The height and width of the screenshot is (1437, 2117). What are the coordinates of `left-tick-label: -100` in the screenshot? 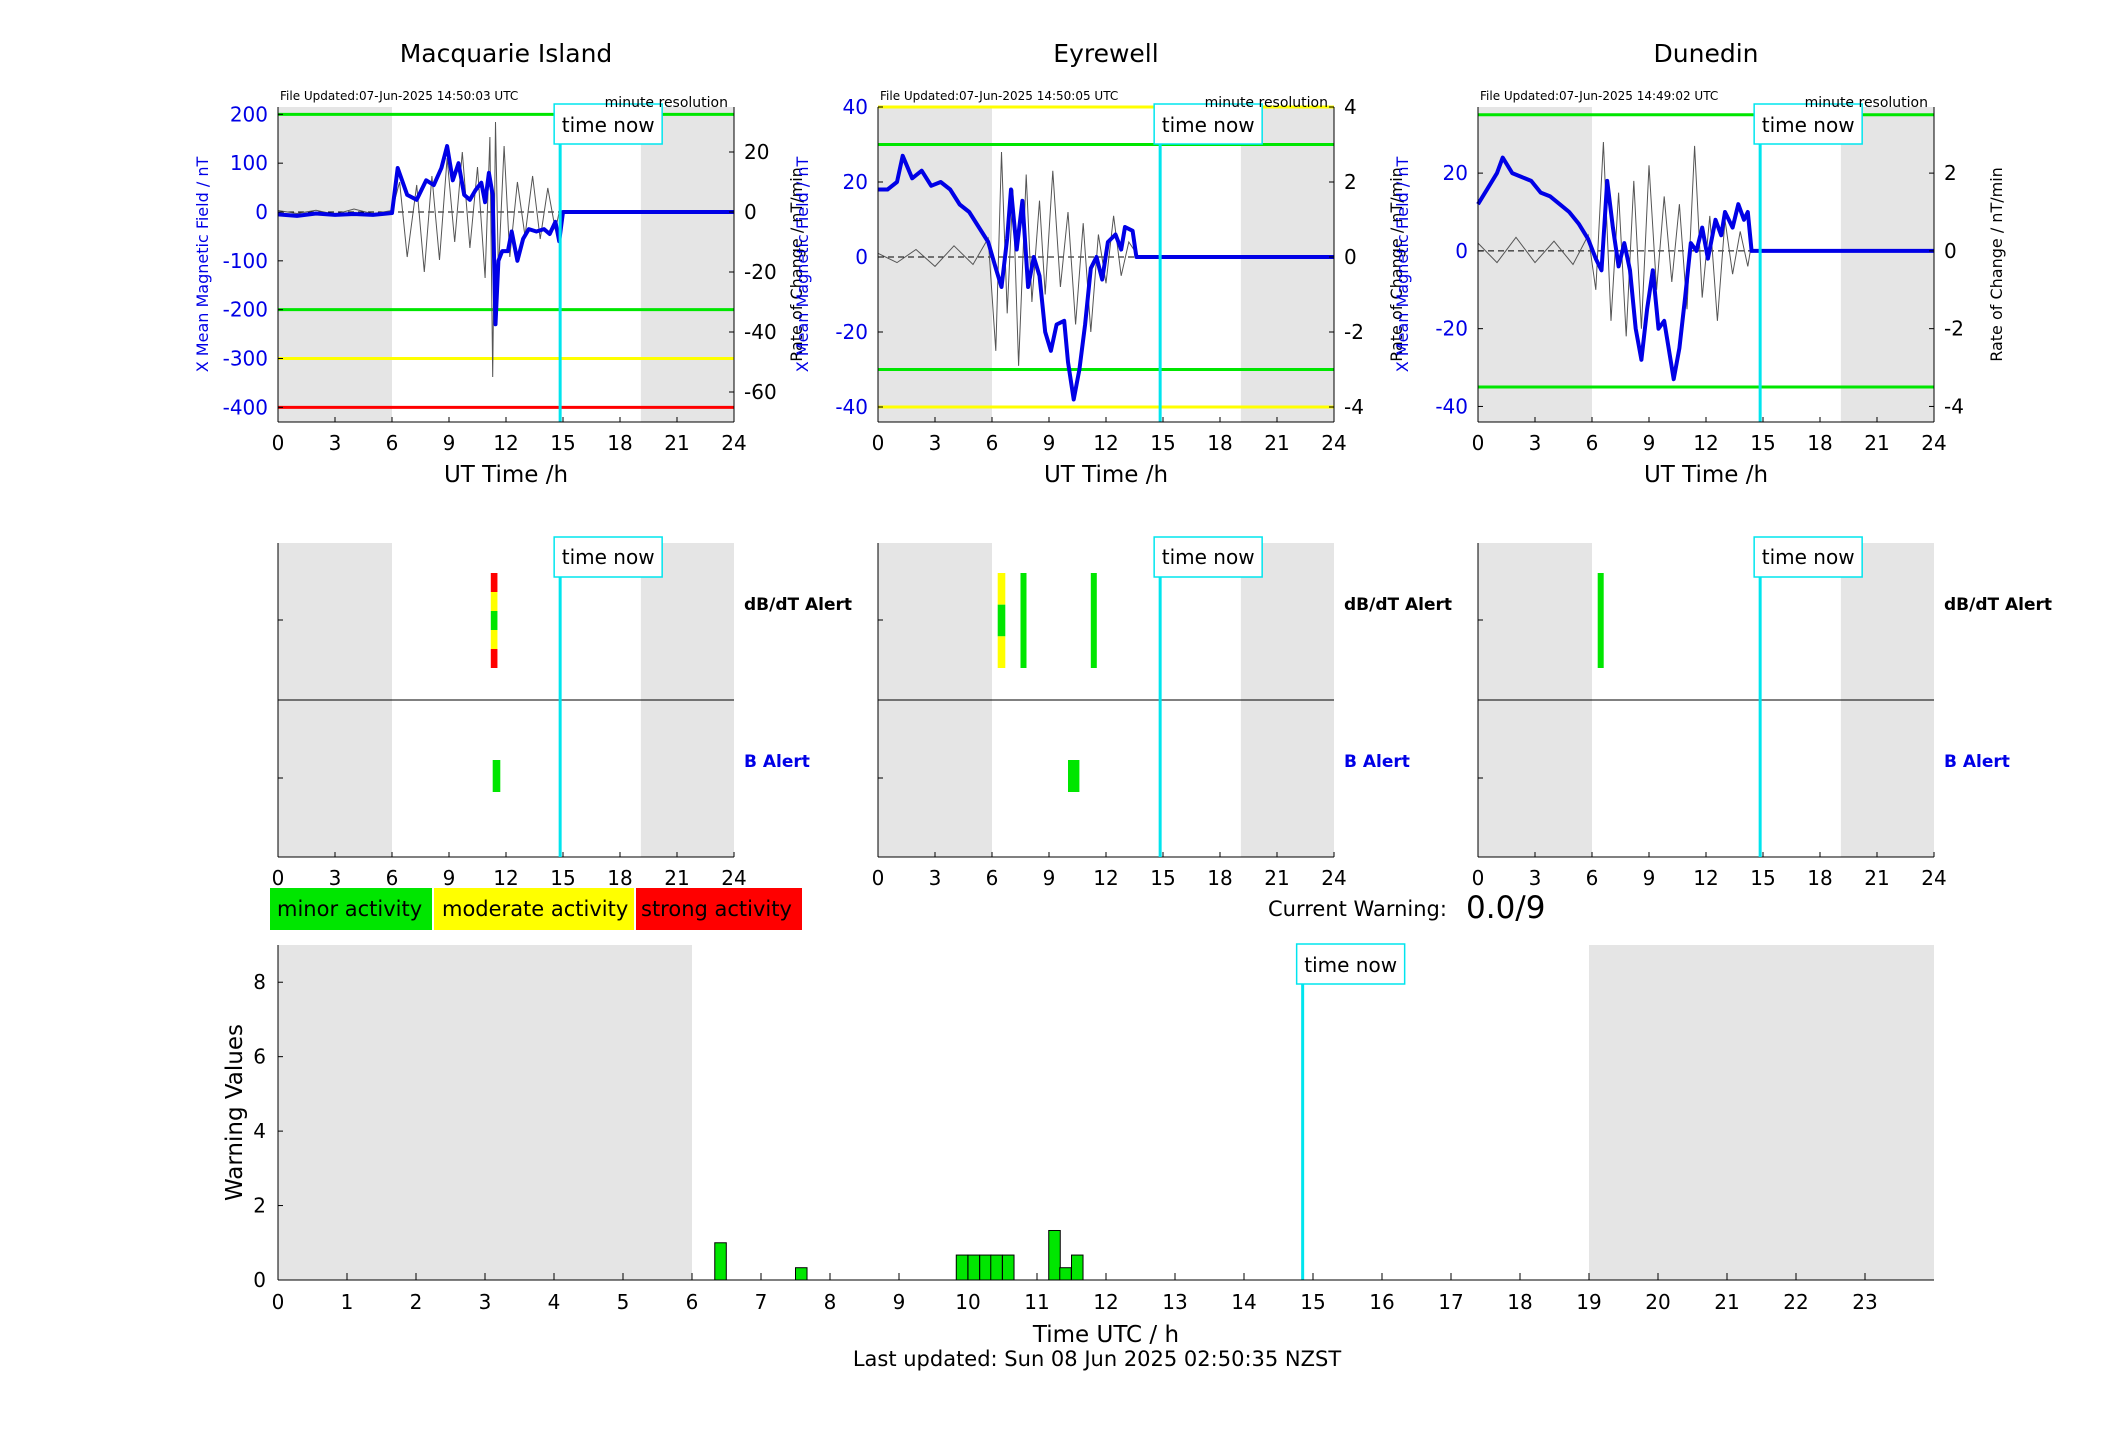 It's located at (245, 261).